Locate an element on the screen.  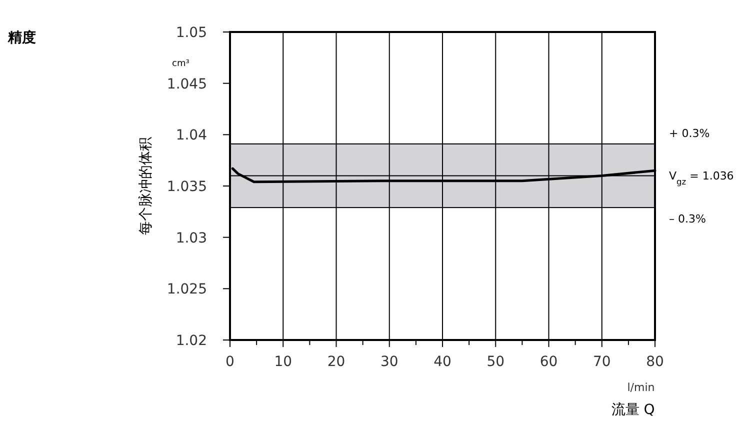
y-tick-label: 1.03 is located at coordinates (191, 238).